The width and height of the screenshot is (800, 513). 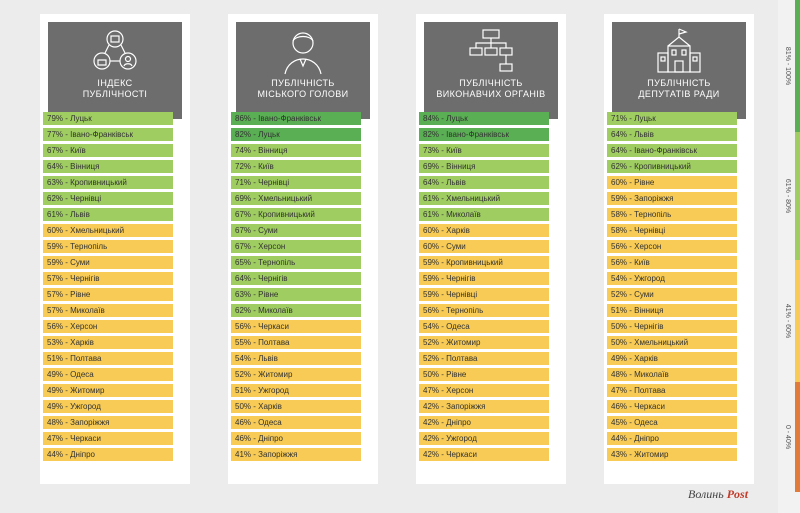 What do you see at coordinates (108, 278) in the screenshot?
I see `ranking-row: 57% - Чернігів` at bounding box center [108, 278].